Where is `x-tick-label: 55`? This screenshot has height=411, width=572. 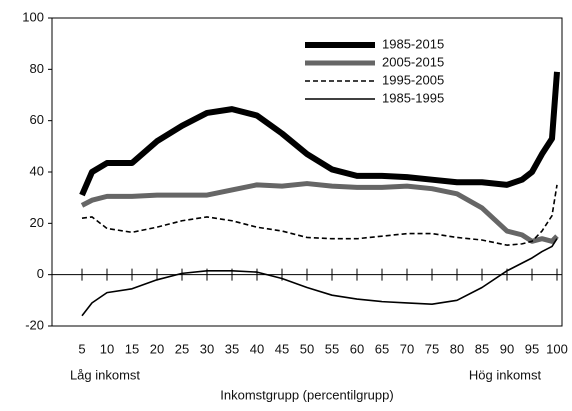
x-tick-label: 55 is located at coordinates (332, 348).